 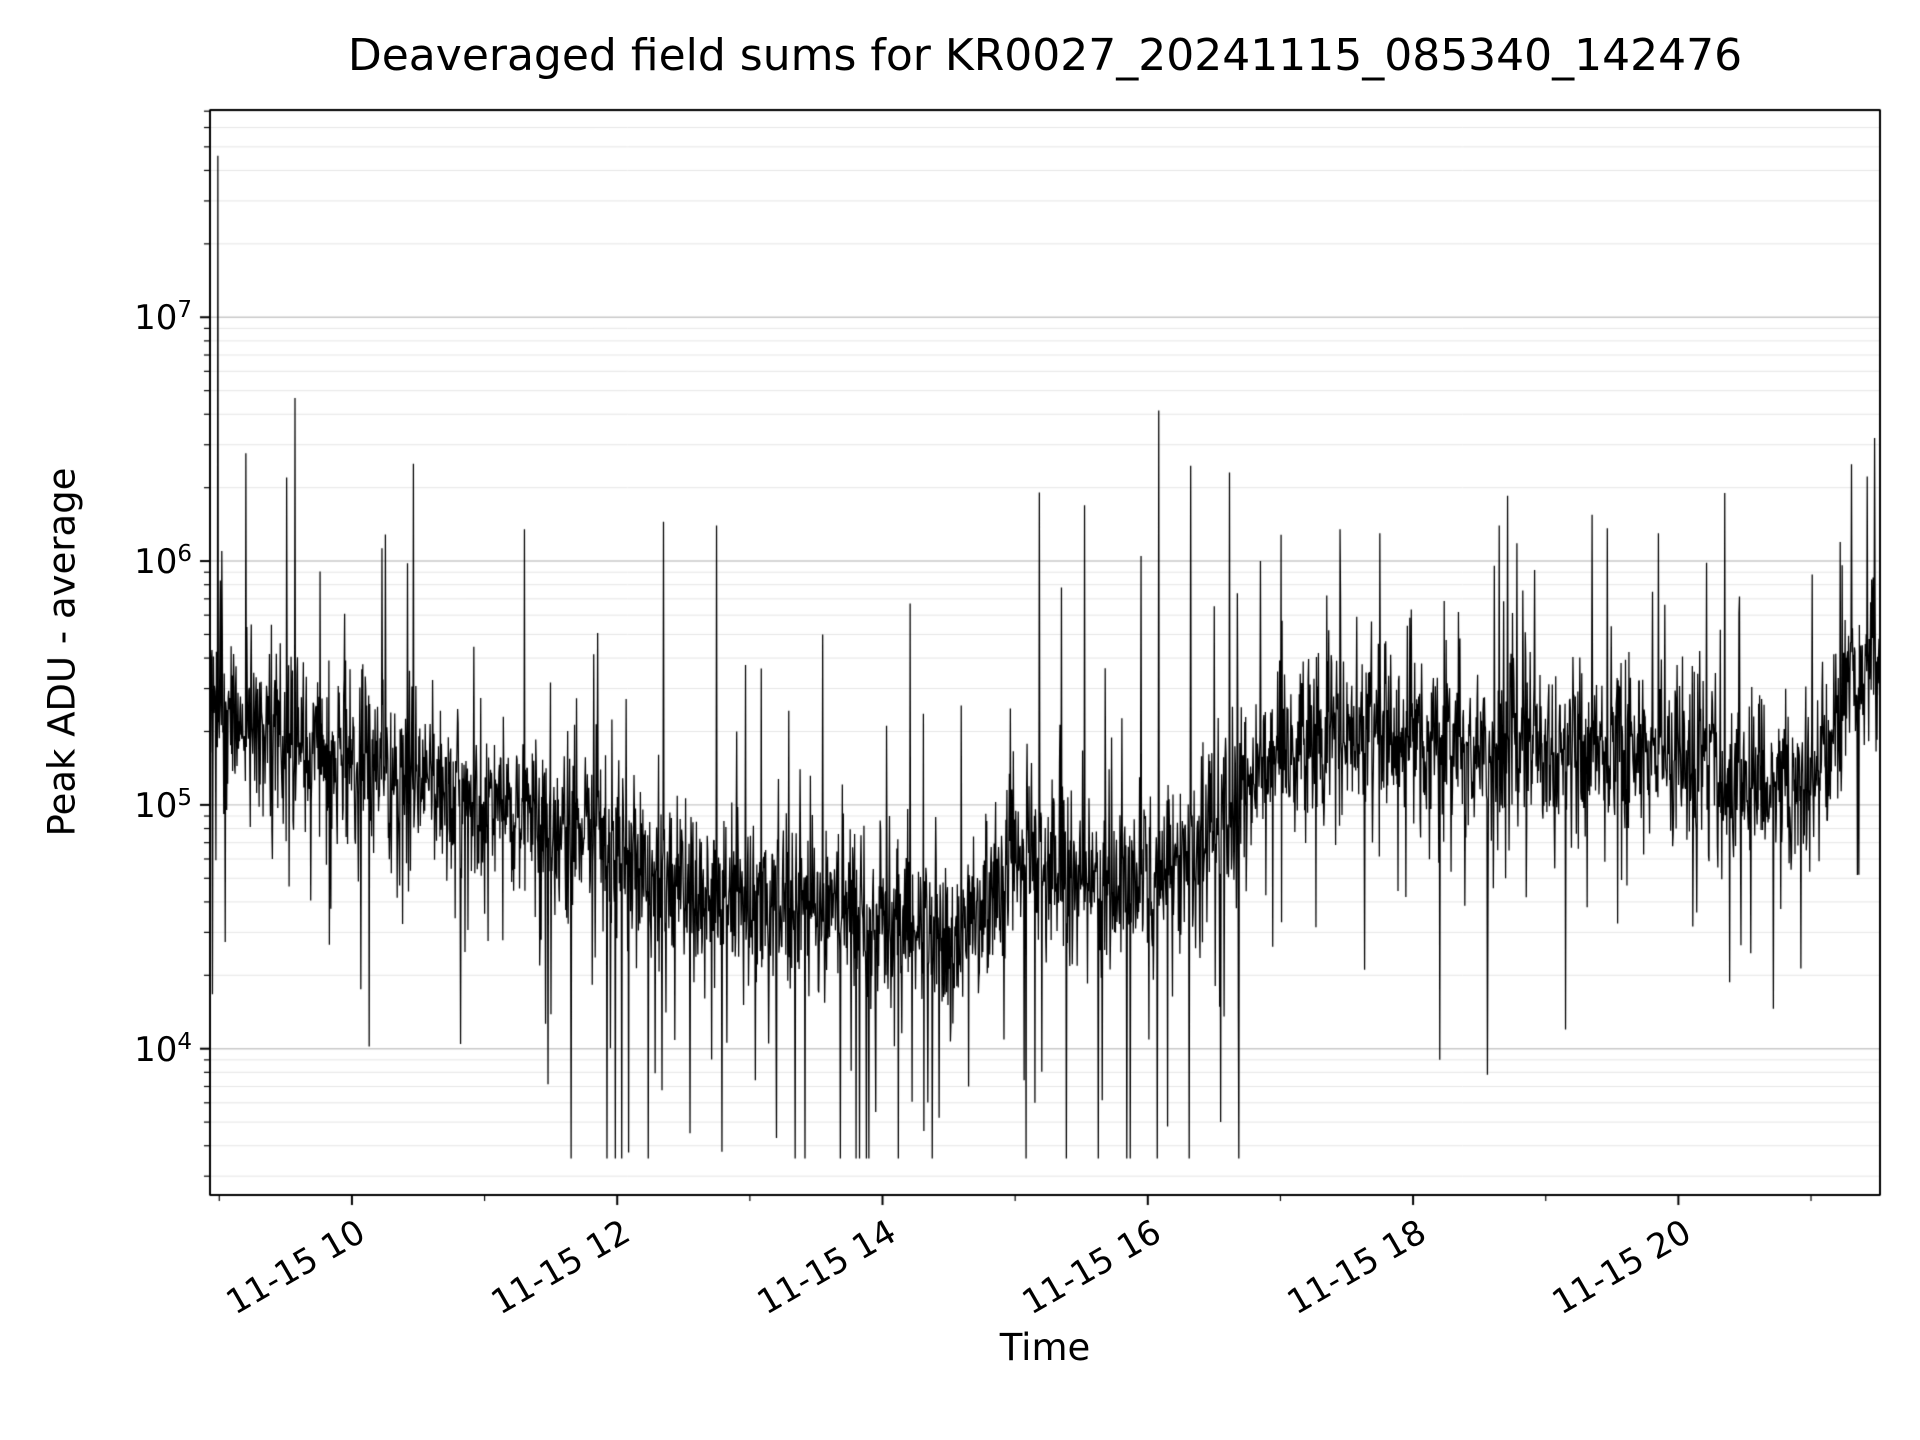 What do you see at coordinates (163, 561) in the screenshot?
I see `y-tick-label: 106` at bounding box center [163, 561].